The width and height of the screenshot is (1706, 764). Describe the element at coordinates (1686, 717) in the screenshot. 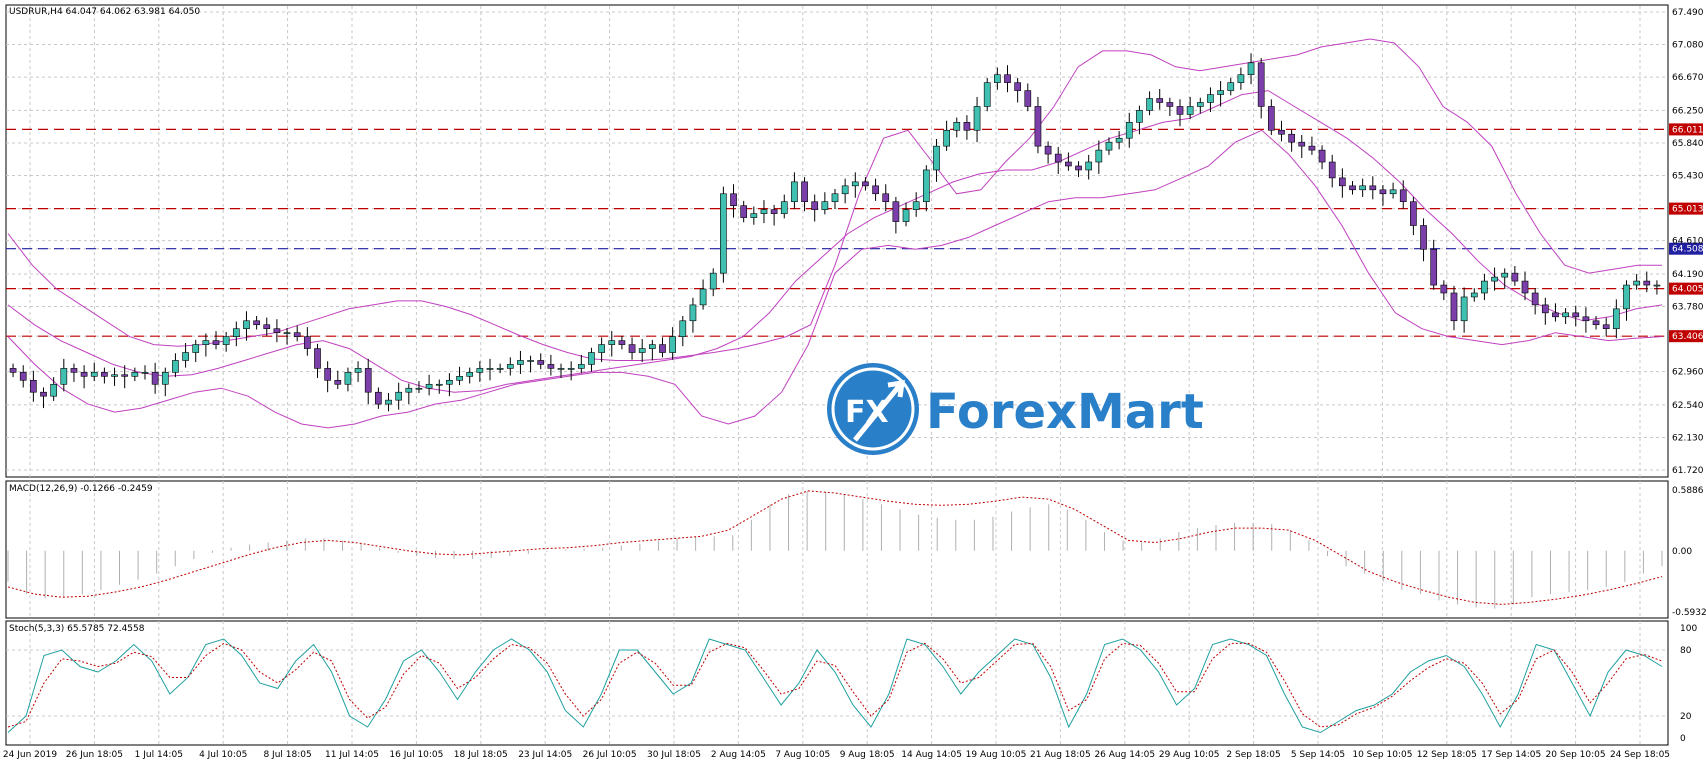

I see `stoch-y-tick-label: 20` at that location.